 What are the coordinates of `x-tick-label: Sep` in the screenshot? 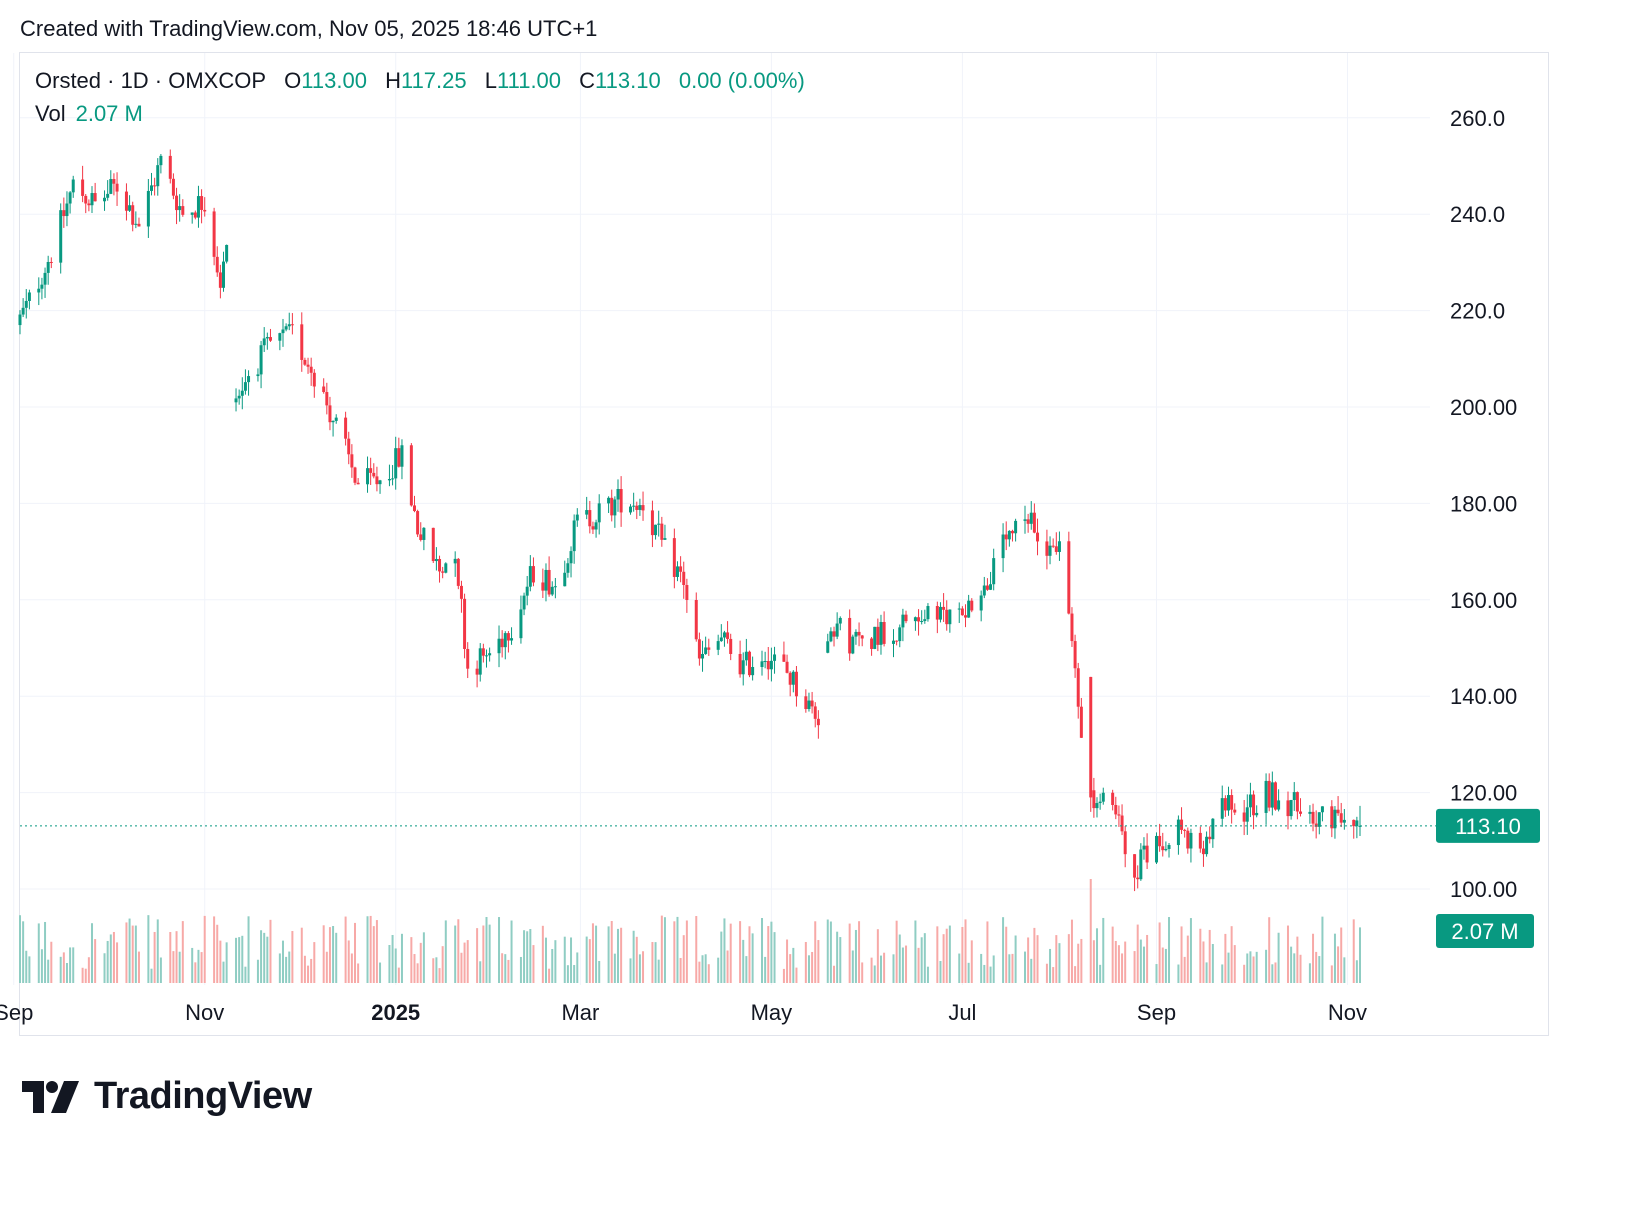 It's located at (1156, 1012).